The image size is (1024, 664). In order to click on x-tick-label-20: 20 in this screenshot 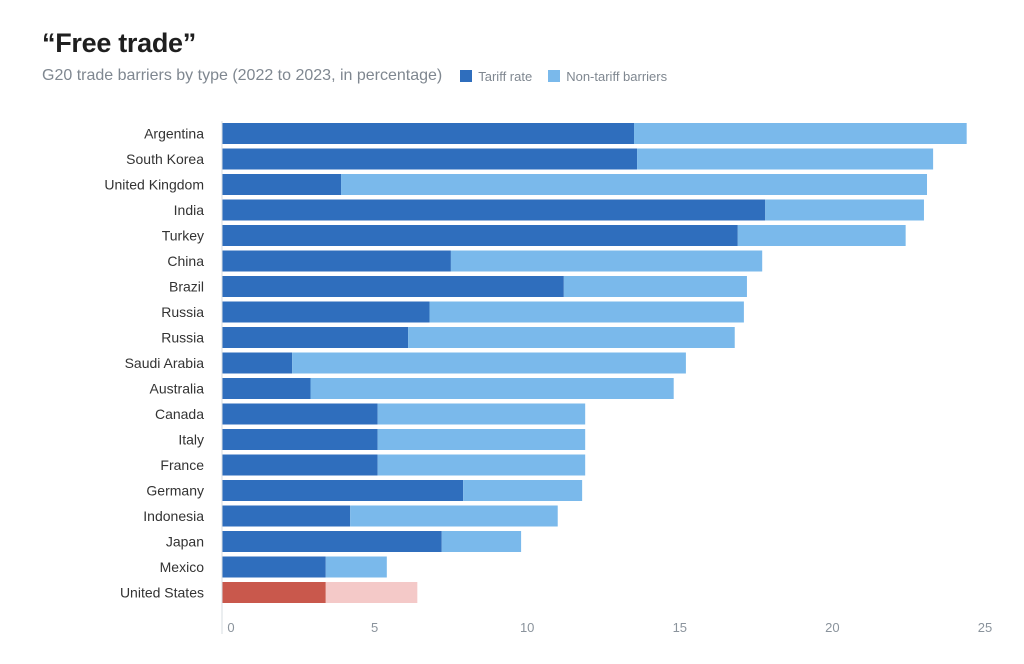, I will do `click(832, 627)`.